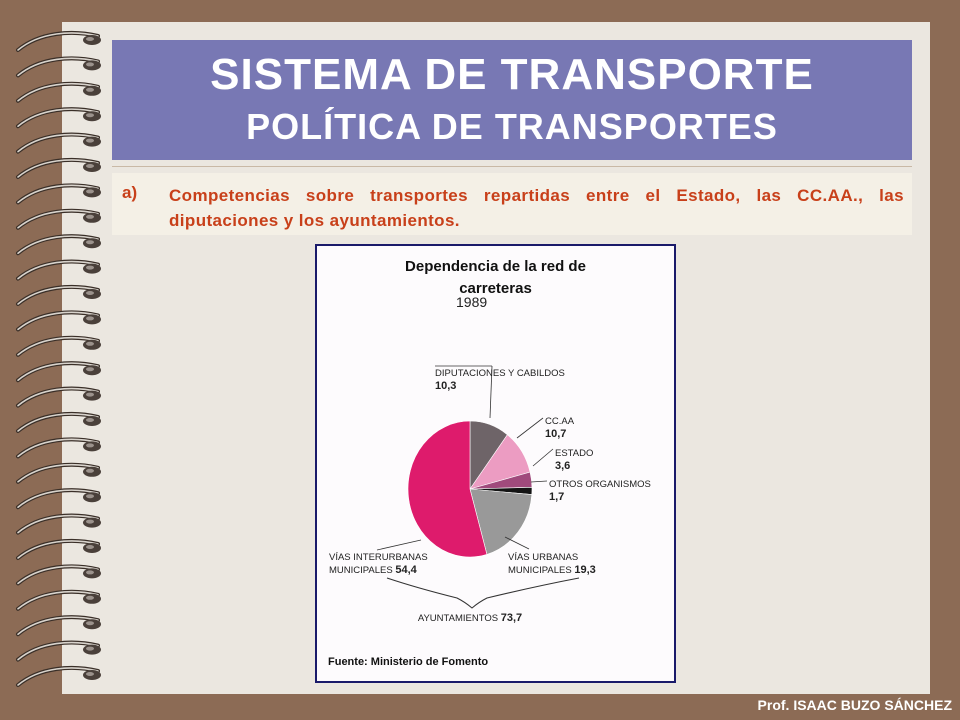 This screenshot has width=960, height=720. What do you see at coordinates (445, 386) in the screenshot?
I see `label-diputaciones-value: 10,3` at bounding box center [445, 386].